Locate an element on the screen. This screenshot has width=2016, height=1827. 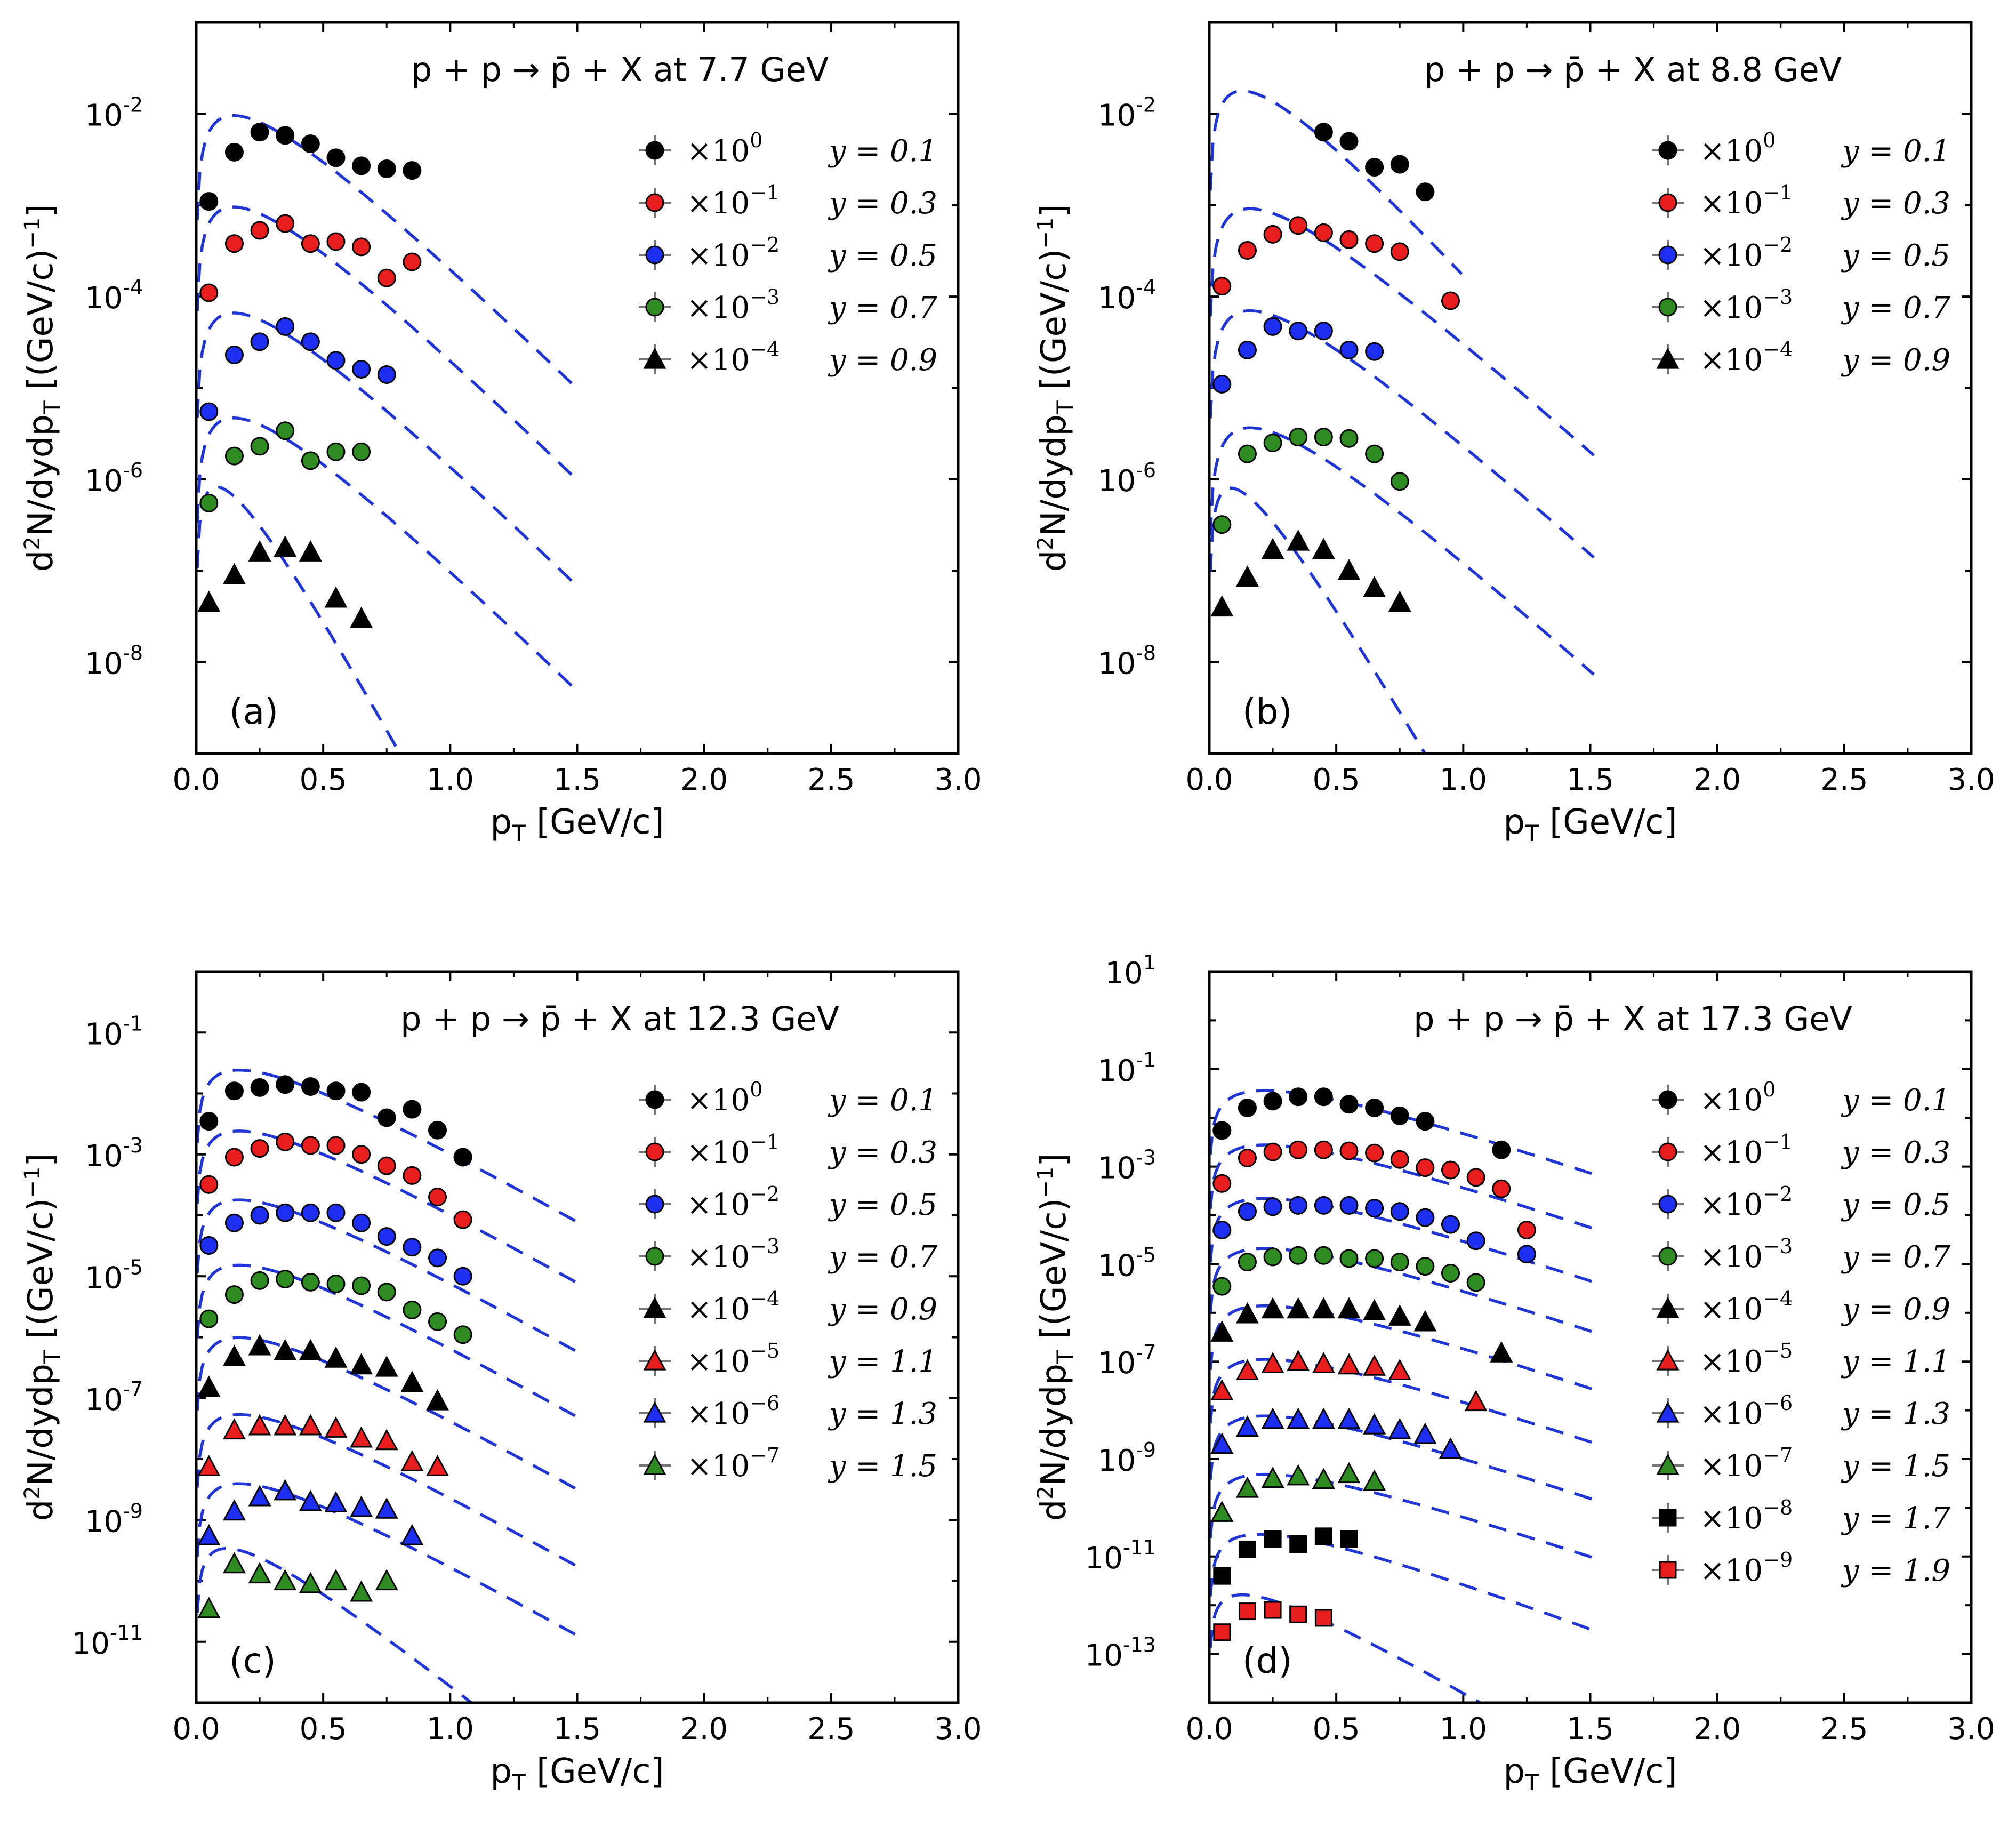
legend-entry: ×10−6 y = 1.3 is located at coordinates (1801, 1411).